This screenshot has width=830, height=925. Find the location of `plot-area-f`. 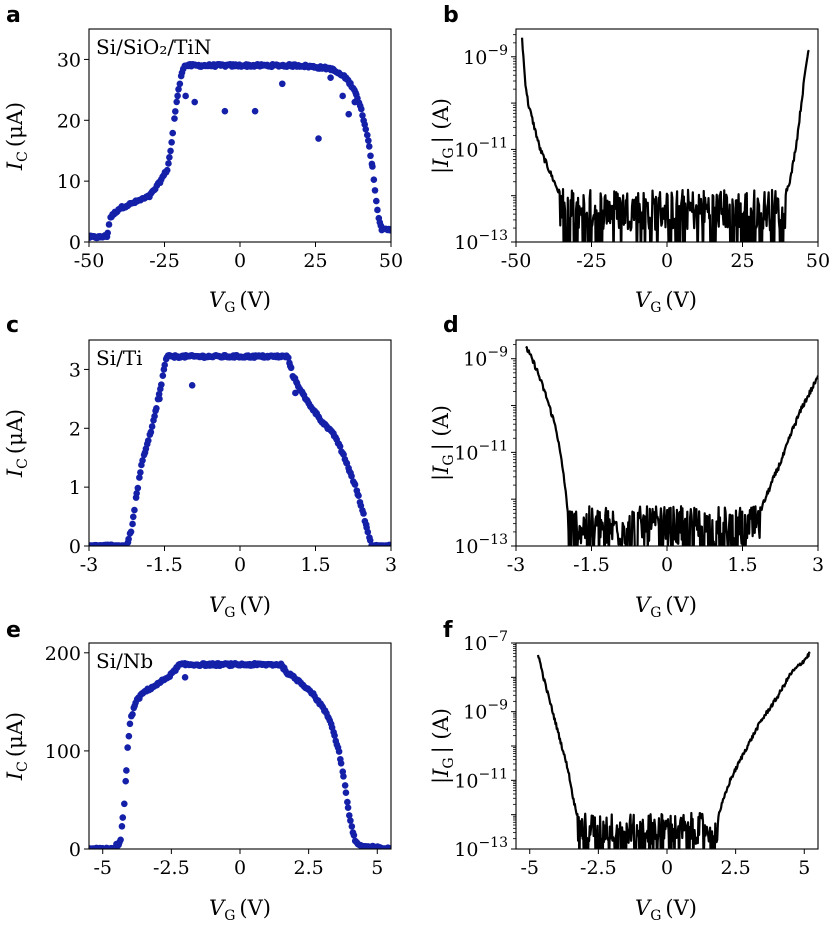

plot-area-f is located at coordinates (673, 750).